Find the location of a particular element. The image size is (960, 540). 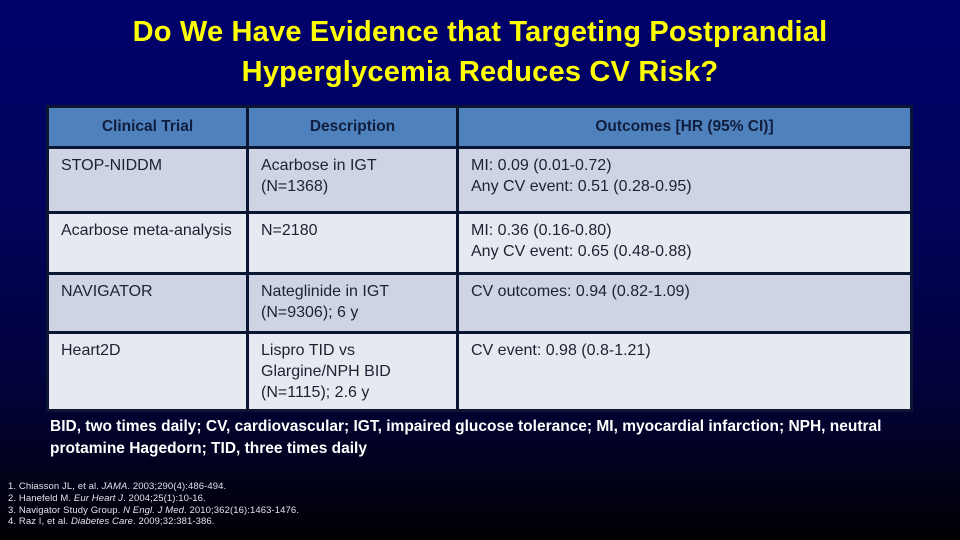

trial-name-cell: Acarbose meta-analysis is located at coordinates (147, 243).